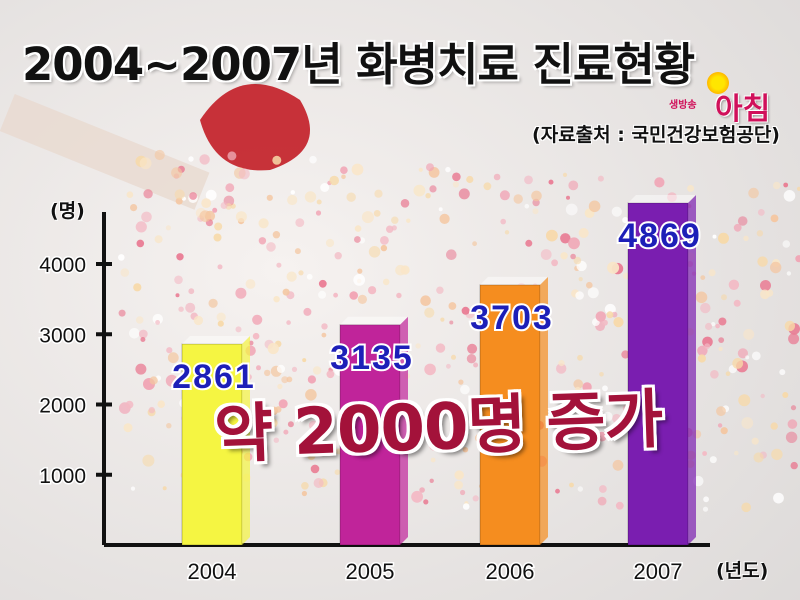 The image size is (800, 600). Describe the element at coordinates (370, 435) in the screenshot. I see `bar-2005` at that location.